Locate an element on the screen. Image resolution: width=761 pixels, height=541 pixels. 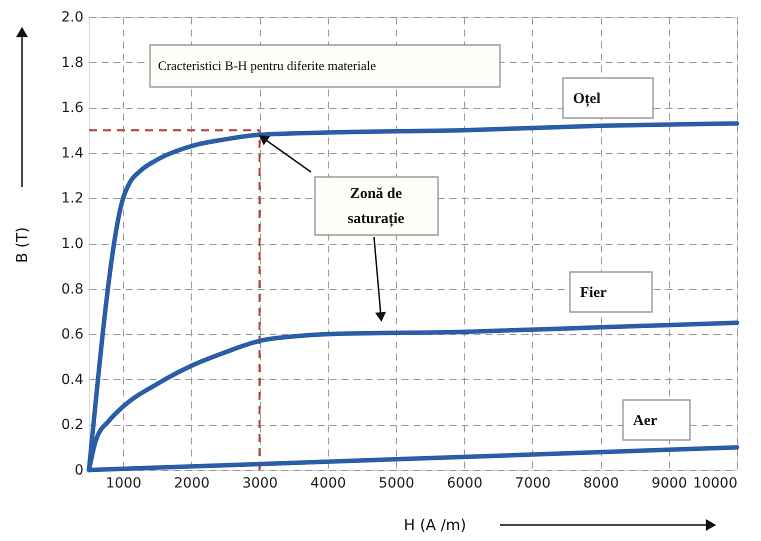
x-tick-label: 6000 is located at coordinates (464, 484).